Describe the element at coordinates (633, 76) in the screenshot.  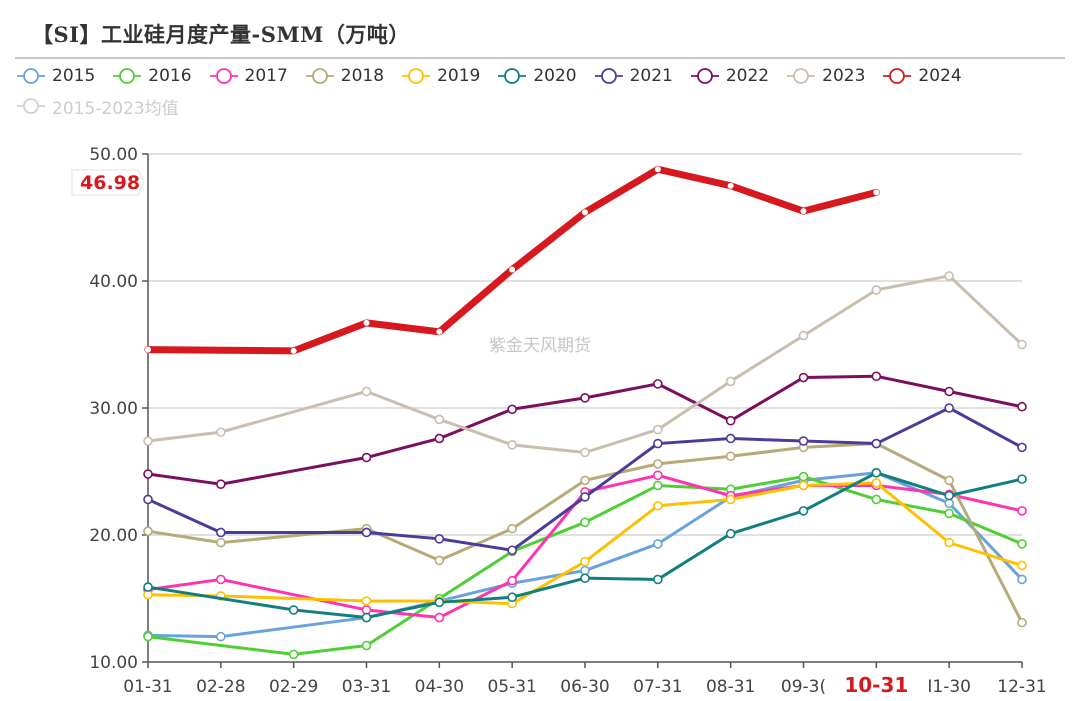
I see `legend-item-2021: 2021` at that location.